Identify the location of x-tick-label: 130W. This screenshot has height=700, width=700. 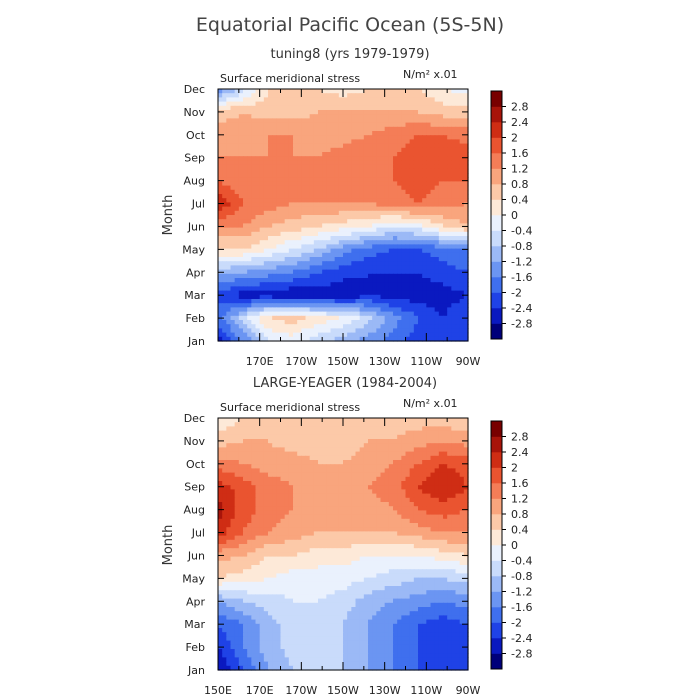
(385, 361).